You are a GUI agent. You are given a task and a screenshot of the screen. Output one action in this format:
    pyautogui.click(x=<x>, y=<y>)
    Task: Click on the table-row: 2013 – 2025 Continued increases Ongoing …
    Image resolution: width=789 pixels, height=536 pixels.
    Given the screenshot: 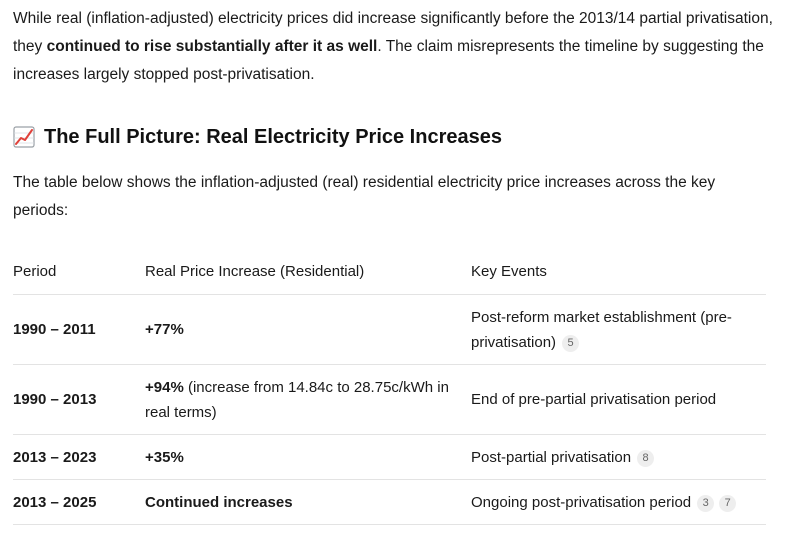 What is the action you would take?
    pyautogui.click(x=389, y=502)
    